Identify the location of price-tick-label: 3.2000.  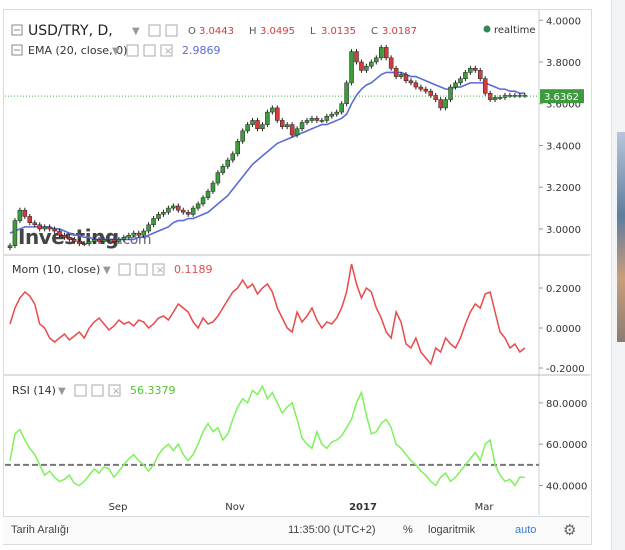
(563, 188).